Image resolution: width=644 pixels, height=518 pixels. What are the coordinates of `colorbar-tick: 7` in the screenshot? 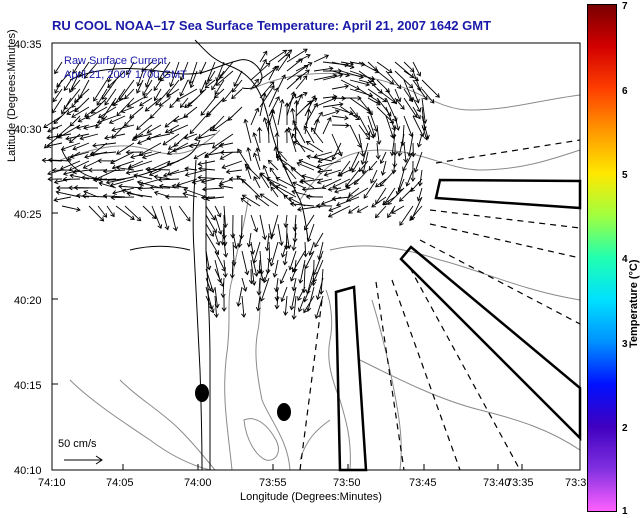 It's located at (625, 6).